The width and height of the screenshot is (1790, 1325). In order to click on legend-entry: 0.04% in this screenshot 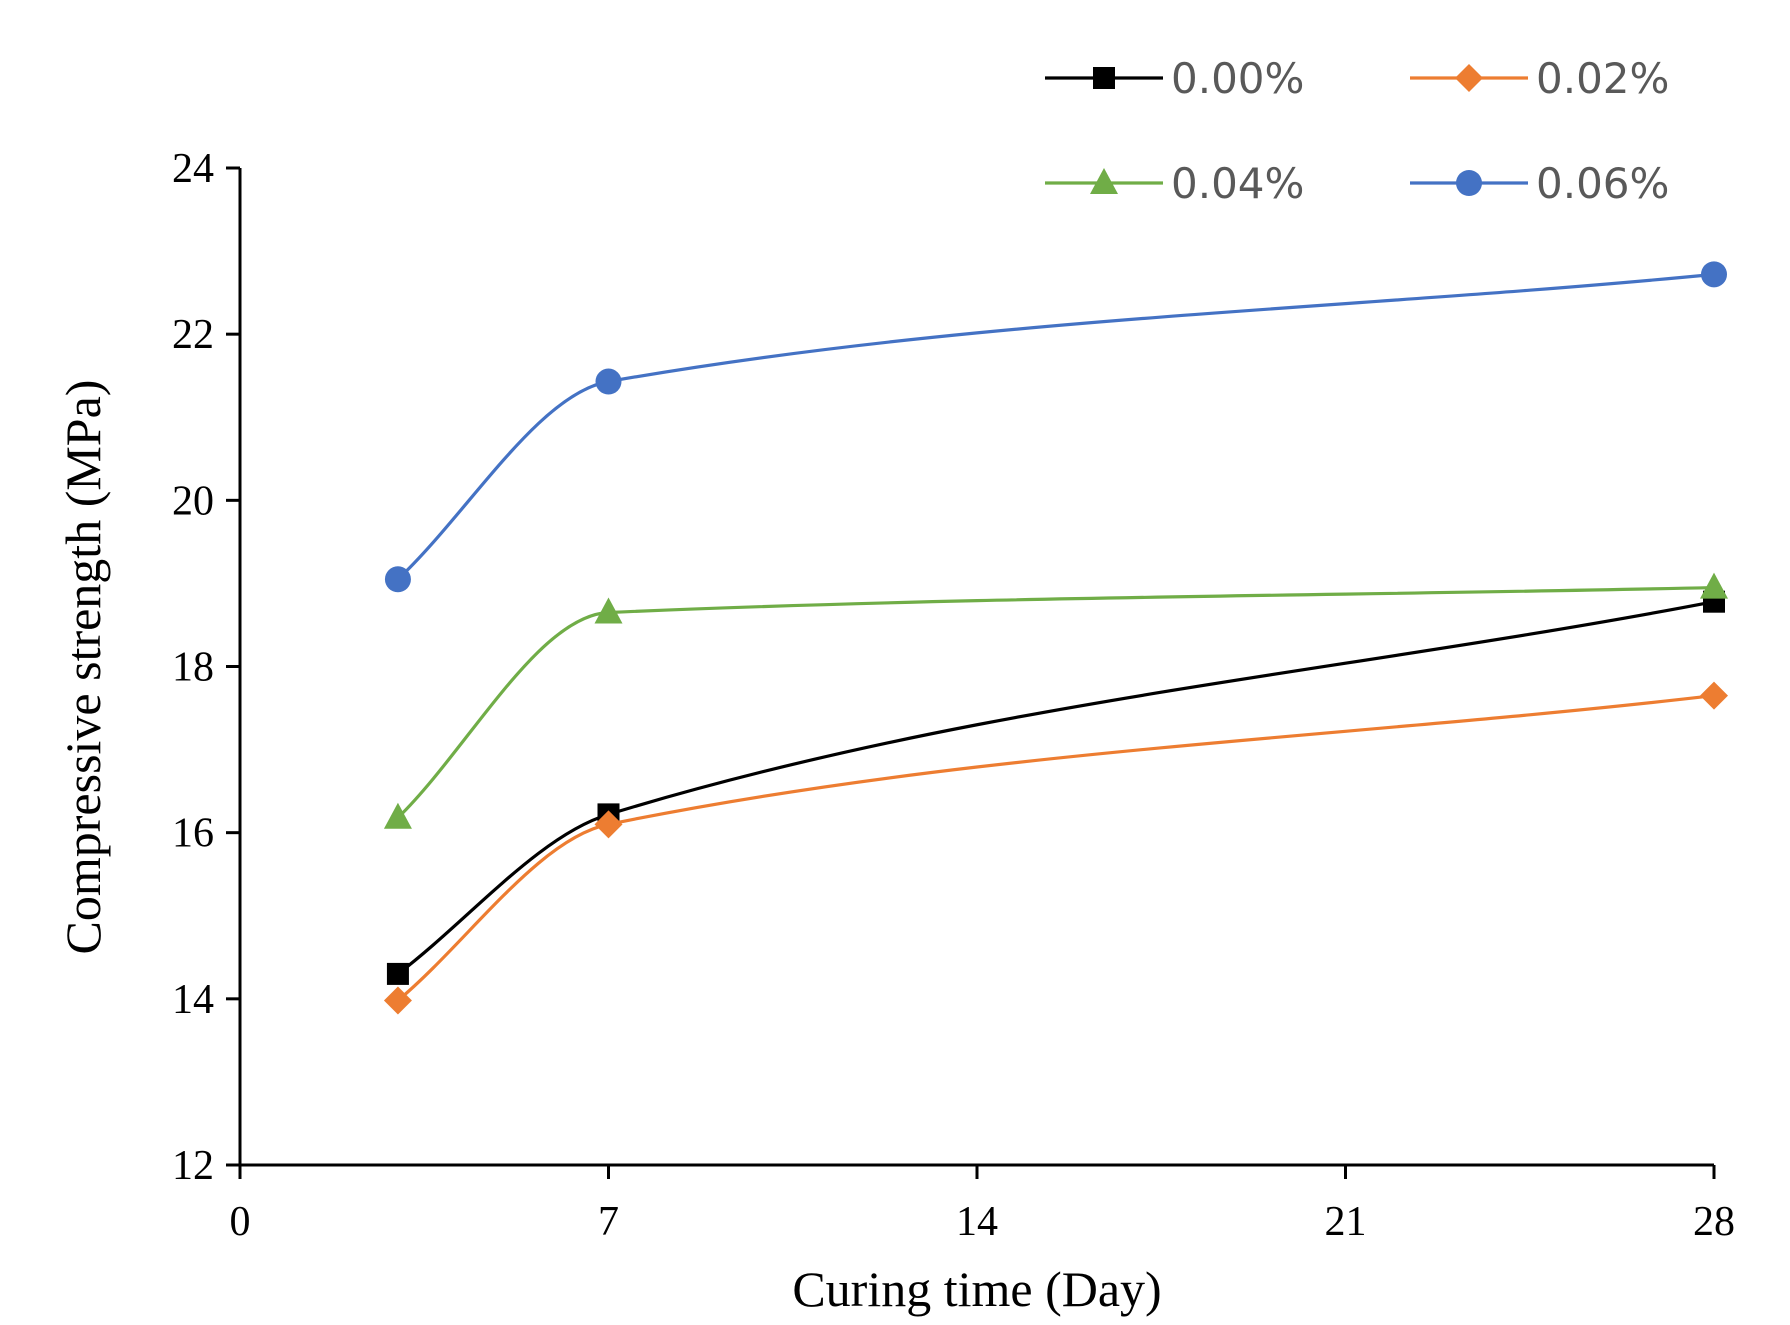, I will do `click(1174, 183)`.